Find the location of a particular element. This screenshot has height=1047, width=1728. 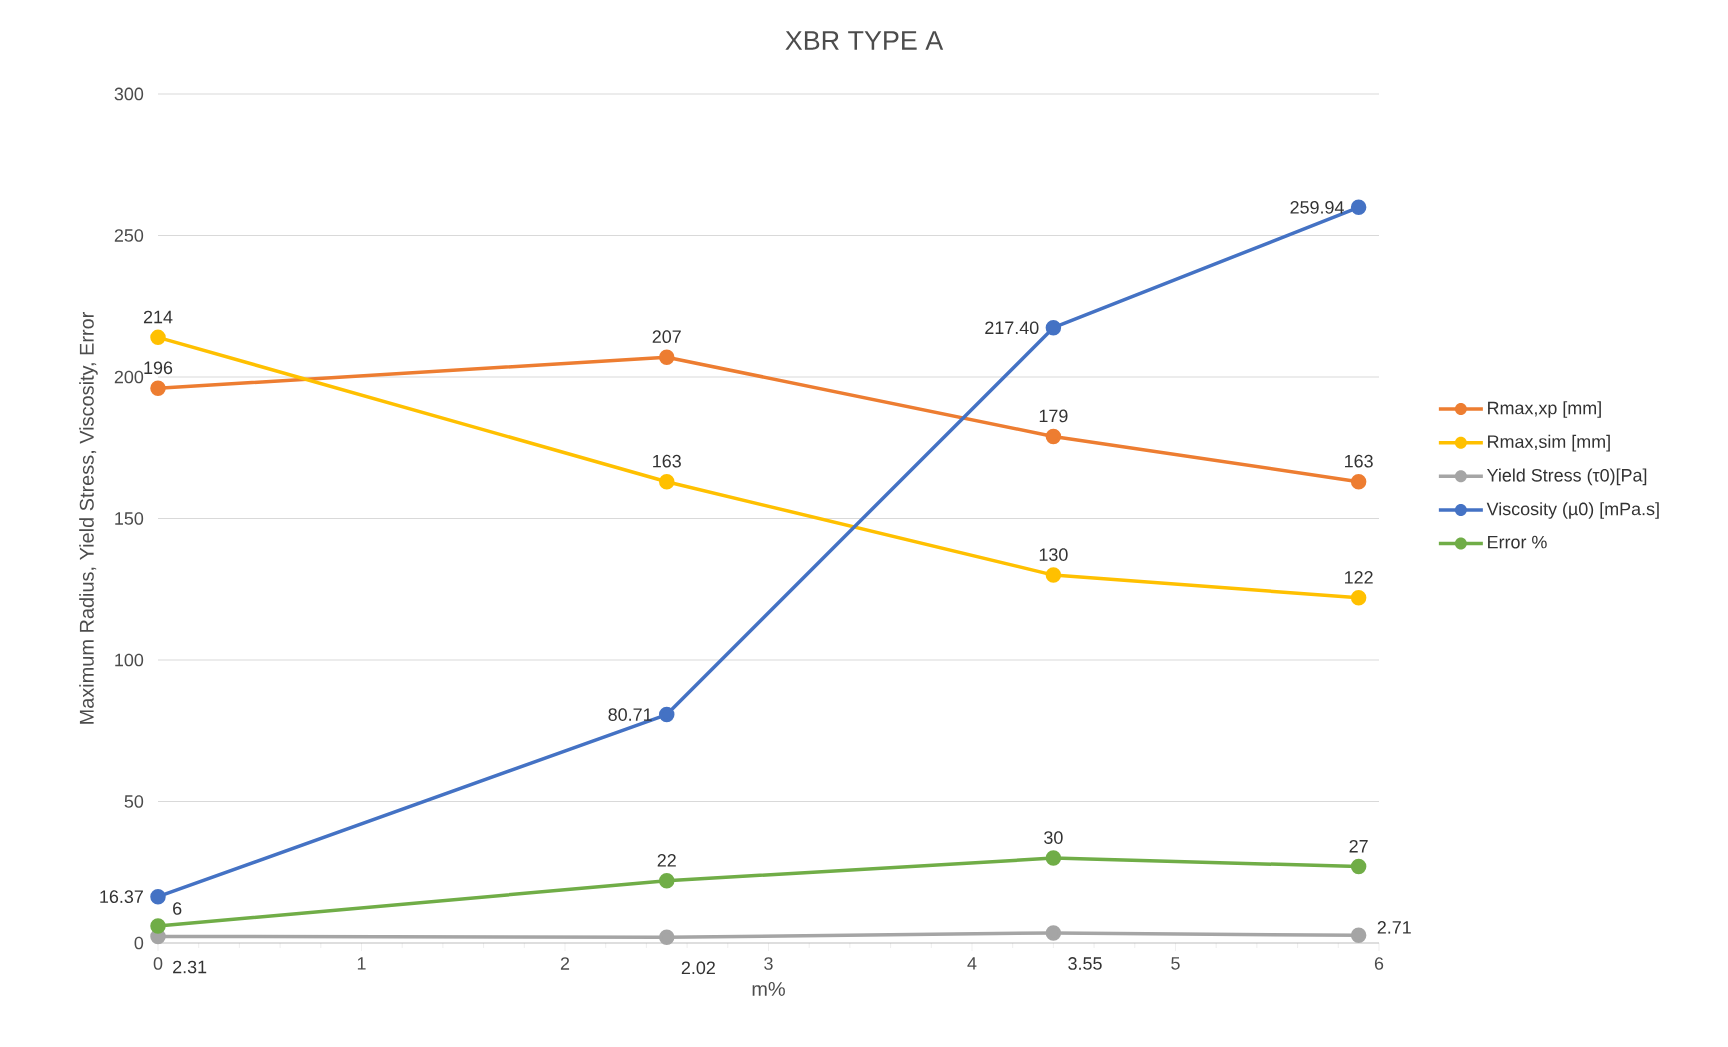

data-label: 207 is located at coordinates (666, 336).